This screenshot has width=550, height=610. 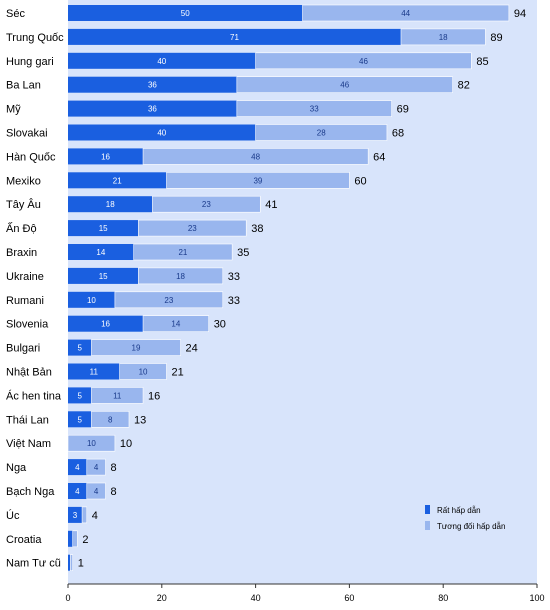 I want to click on total-value-label: 64, so click(x=379, y=157).